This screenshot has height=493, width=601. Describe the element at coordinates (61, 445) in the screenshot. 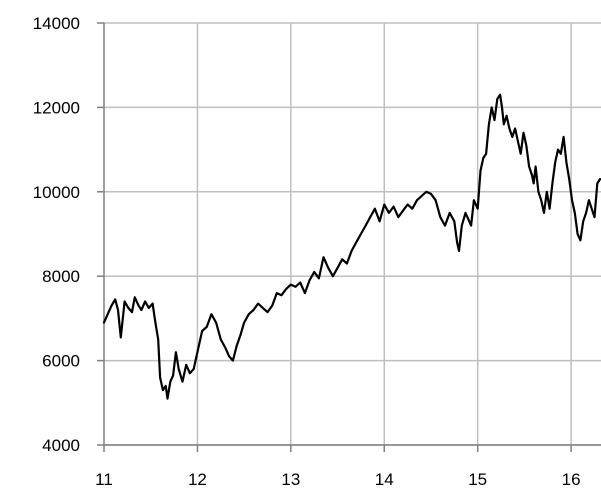

I see `y-tick-label: 4000` at that location.